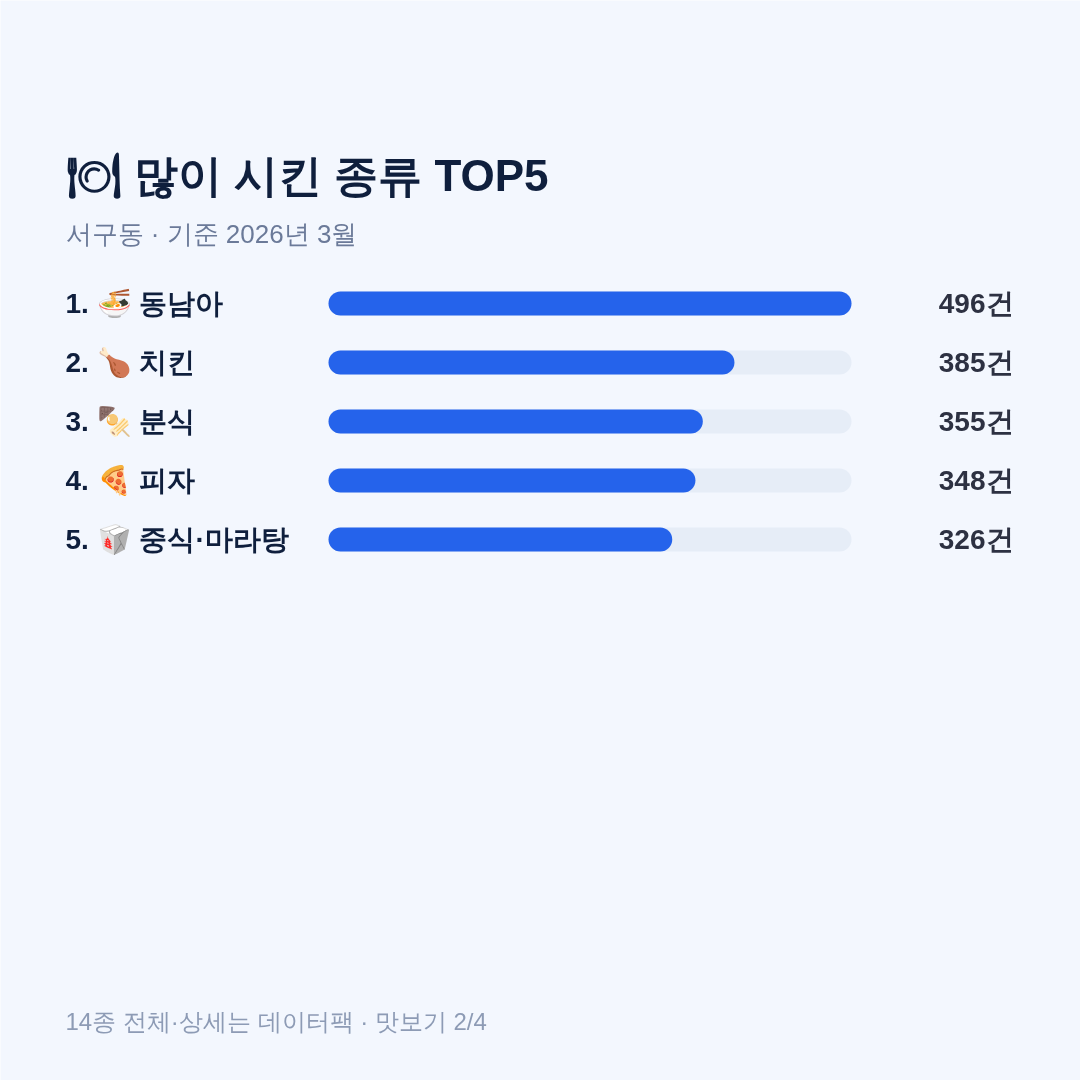 The image size is (1080, 1080). I want to click on y-tick-label: 2. 🍗 치킨, so click(130, 362).